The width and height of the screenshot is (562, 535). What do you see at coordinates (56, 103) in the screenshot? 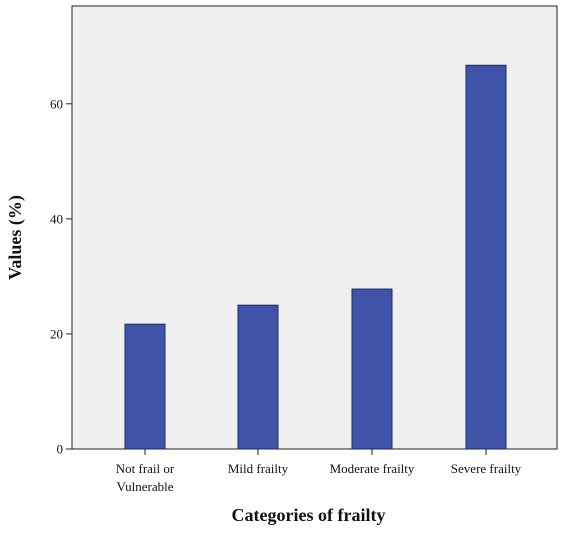
I see `y-tick-label: 60` at bounding box center [56, 103].